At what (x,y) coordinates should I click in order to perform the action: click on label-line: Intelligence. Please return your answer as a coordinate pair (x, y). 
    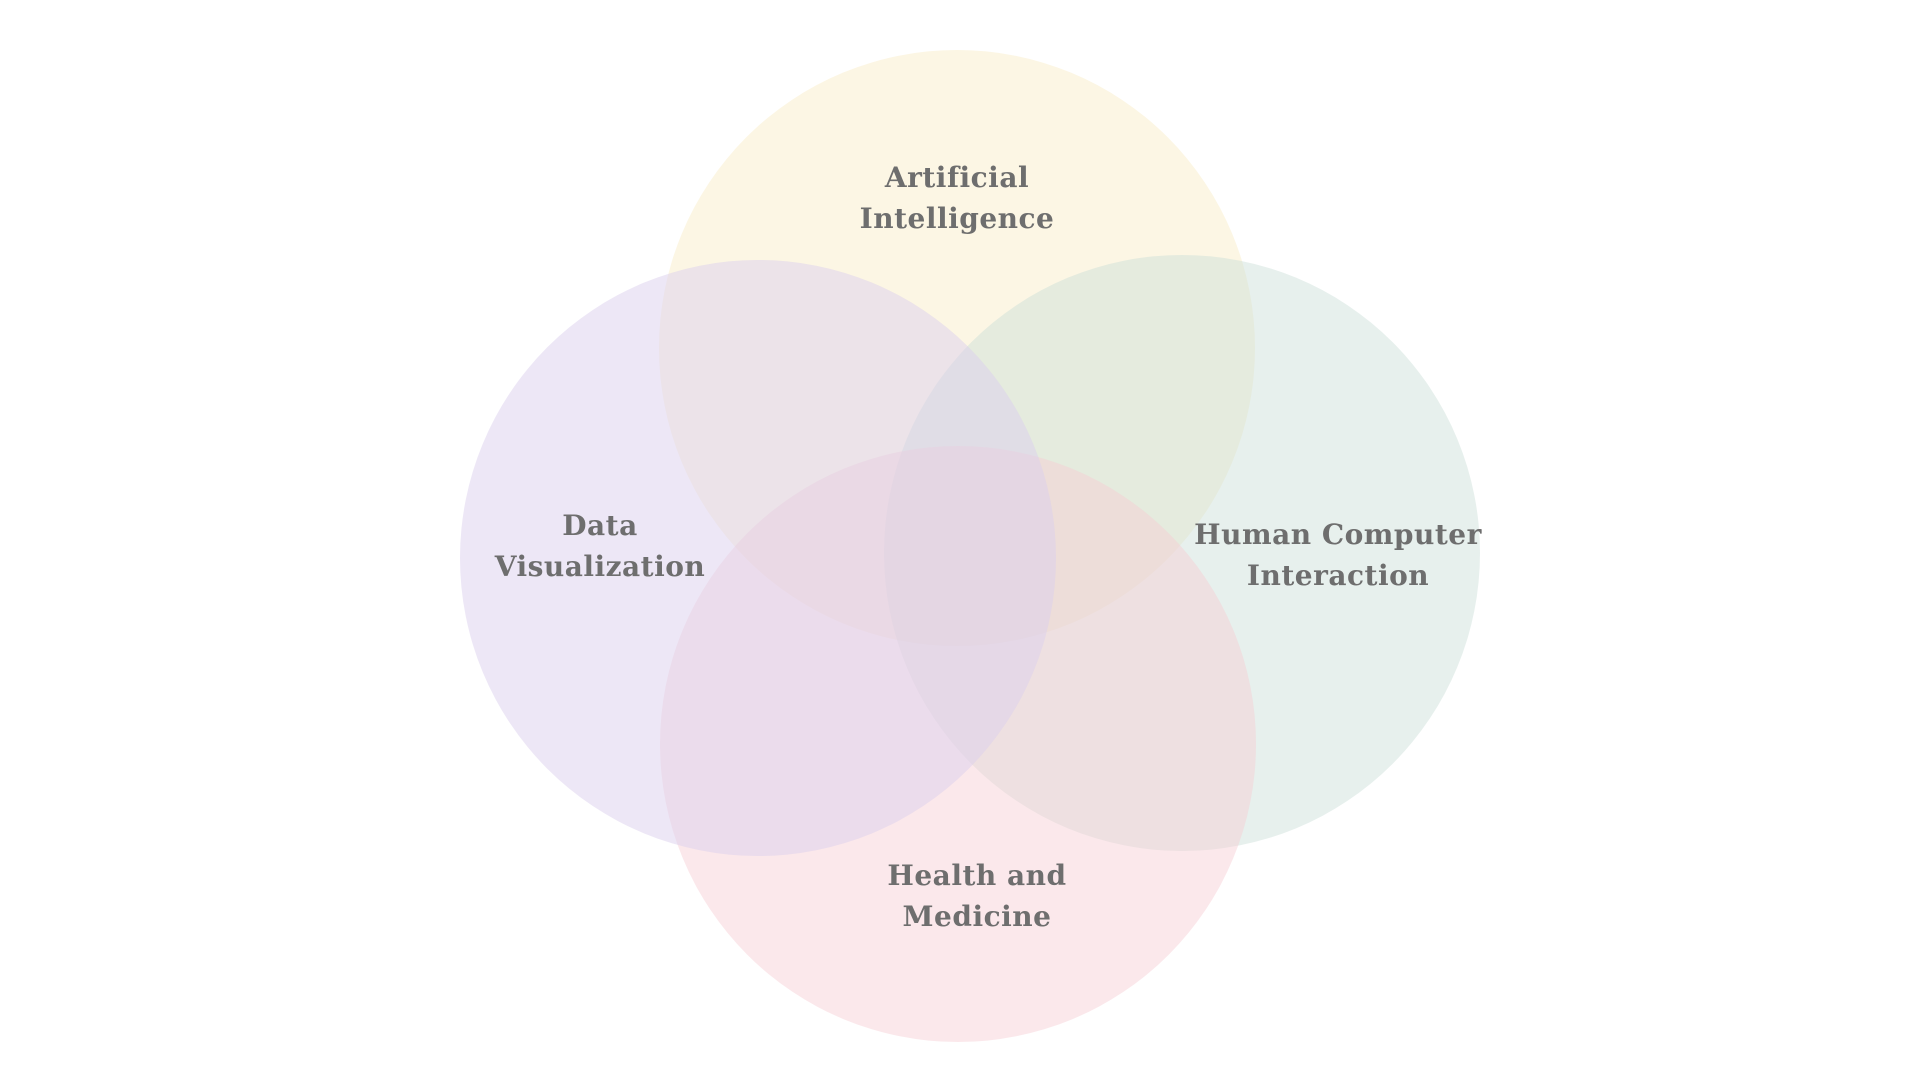
    Looking at the image, I should click on (957, 218).